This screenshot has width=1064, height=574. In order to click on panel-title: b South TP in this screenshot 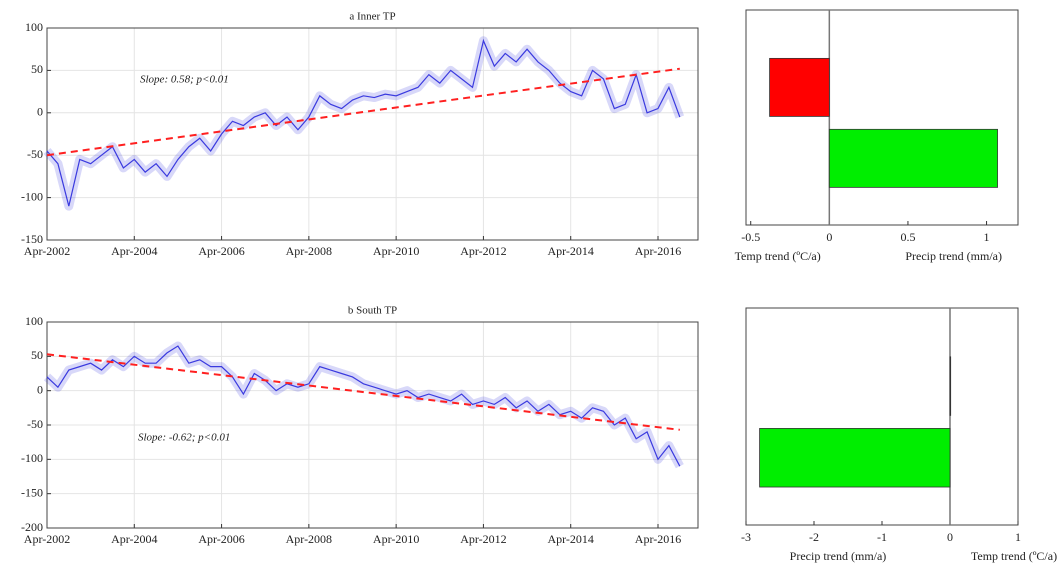, I will do `click(372, 311)`.